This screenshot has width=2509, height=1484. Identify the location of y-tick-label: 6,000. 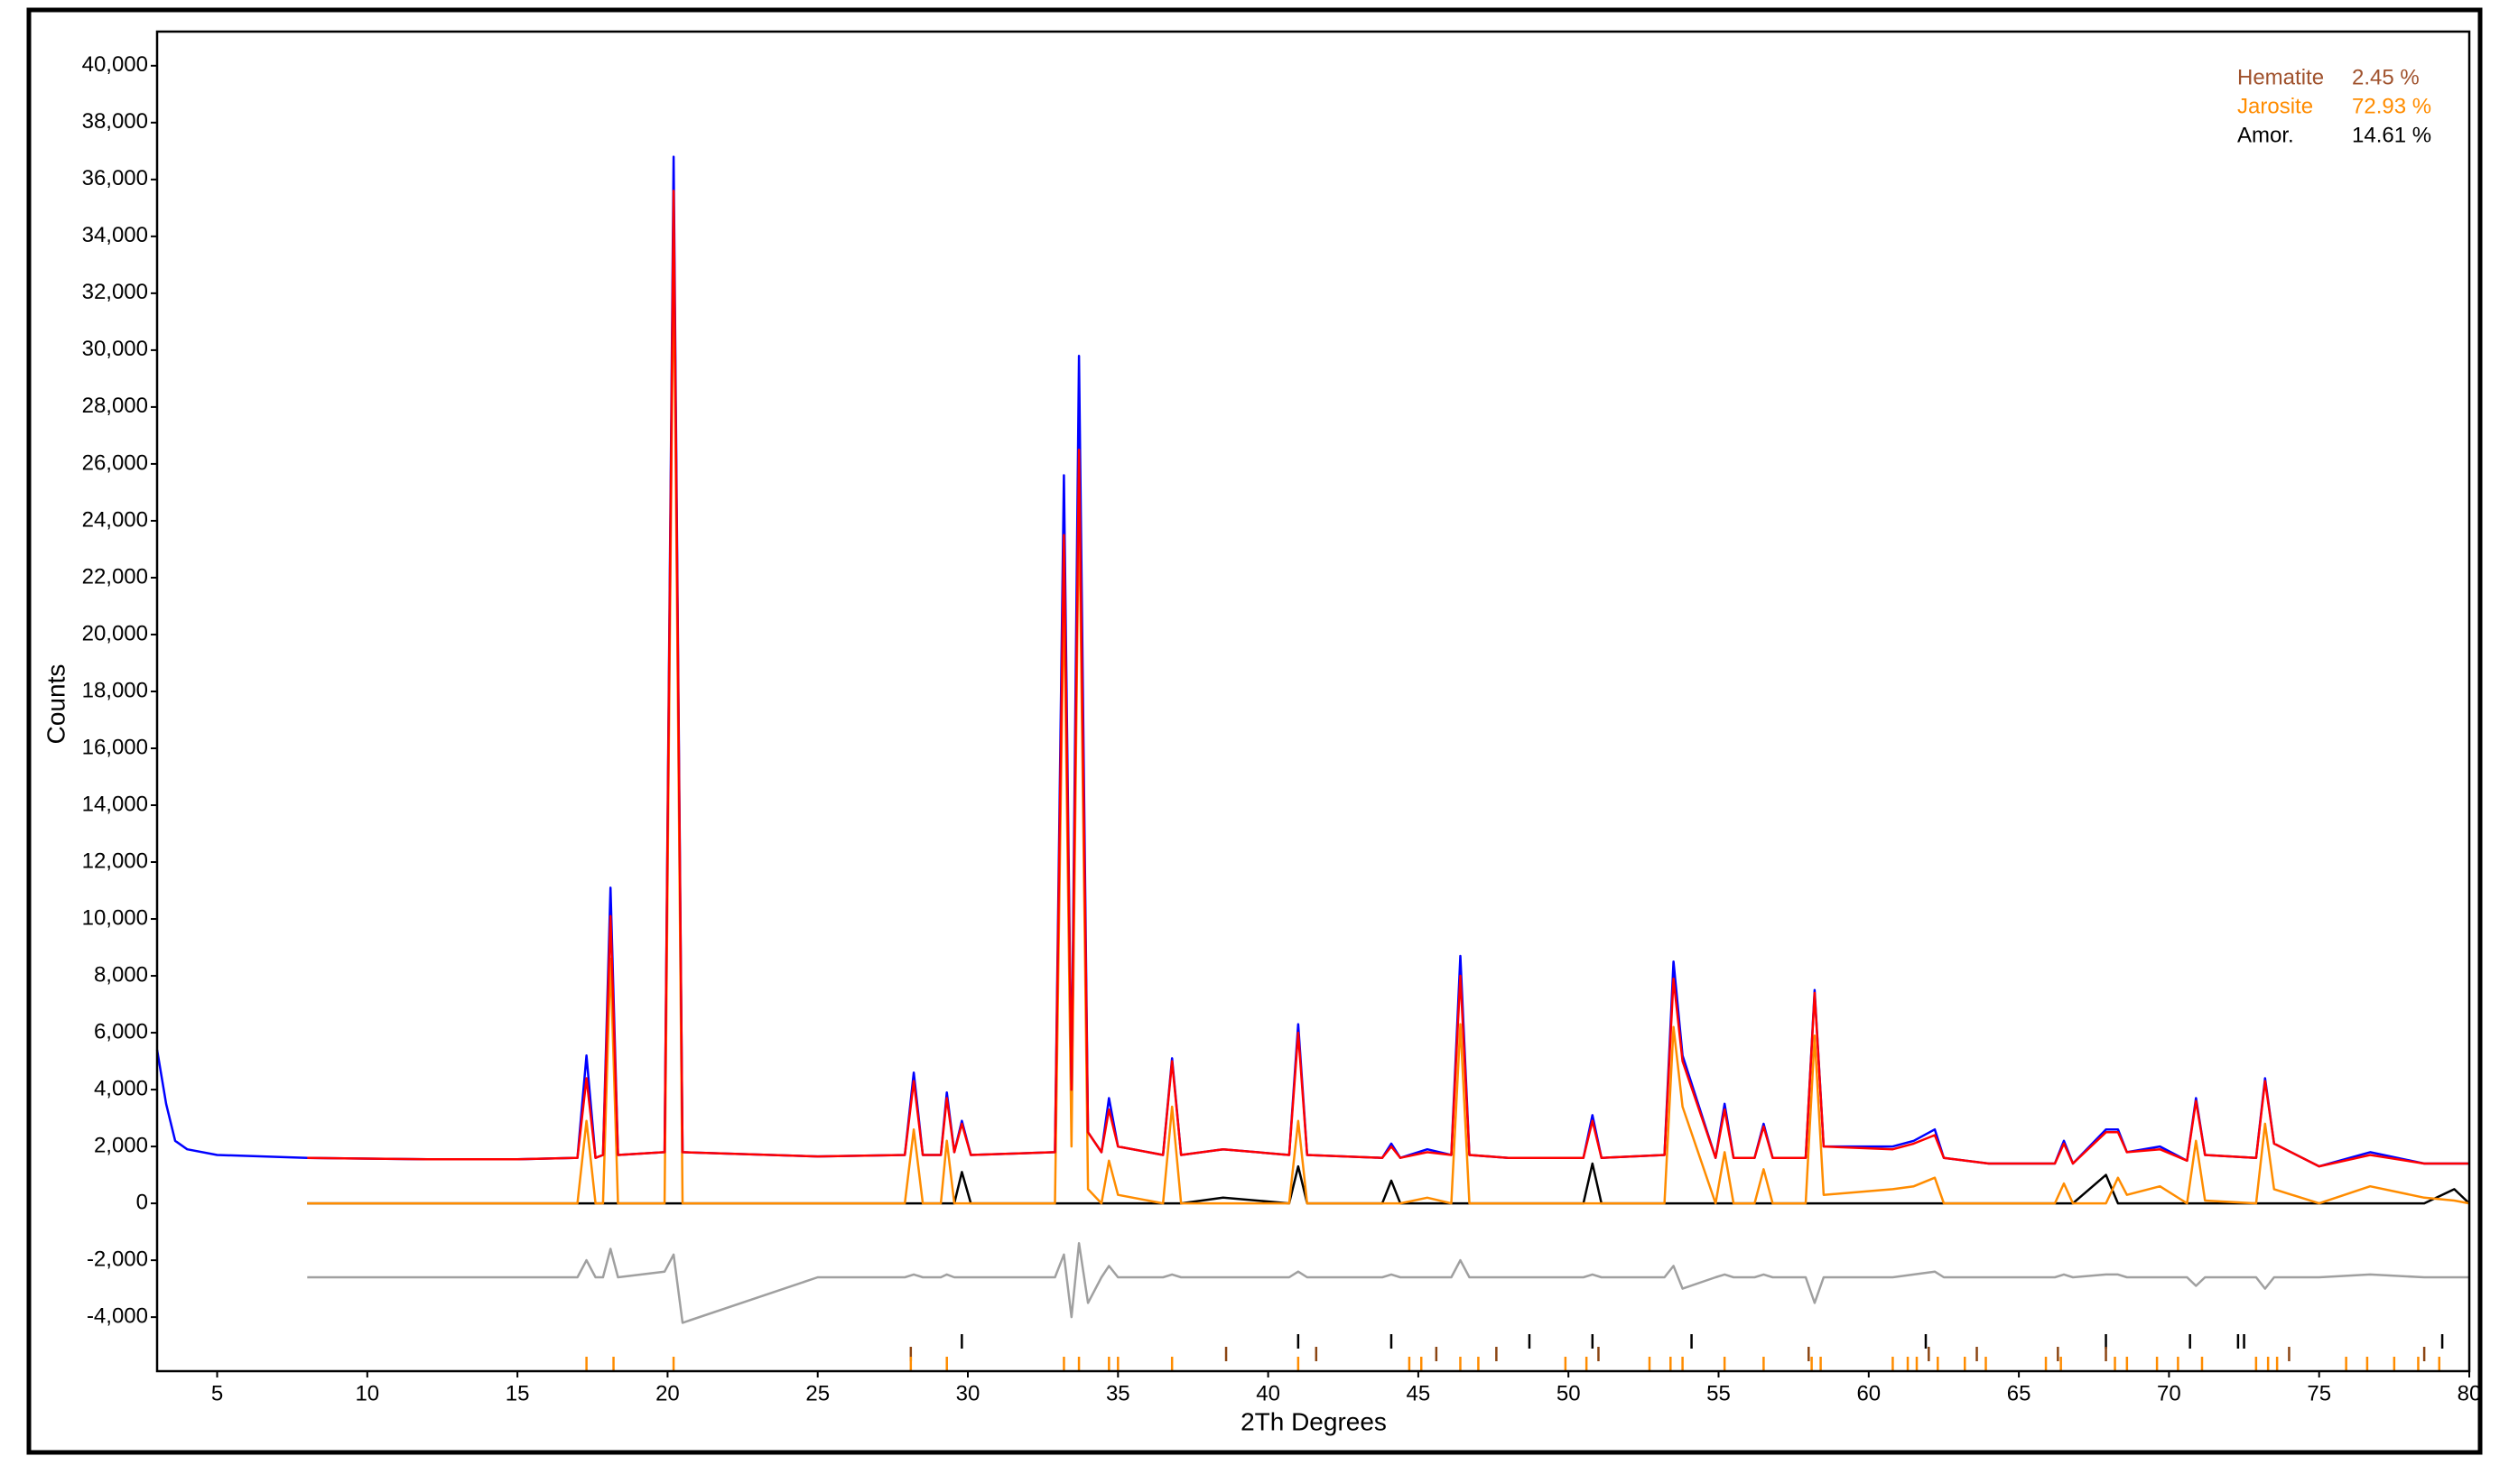
(121, 1031).